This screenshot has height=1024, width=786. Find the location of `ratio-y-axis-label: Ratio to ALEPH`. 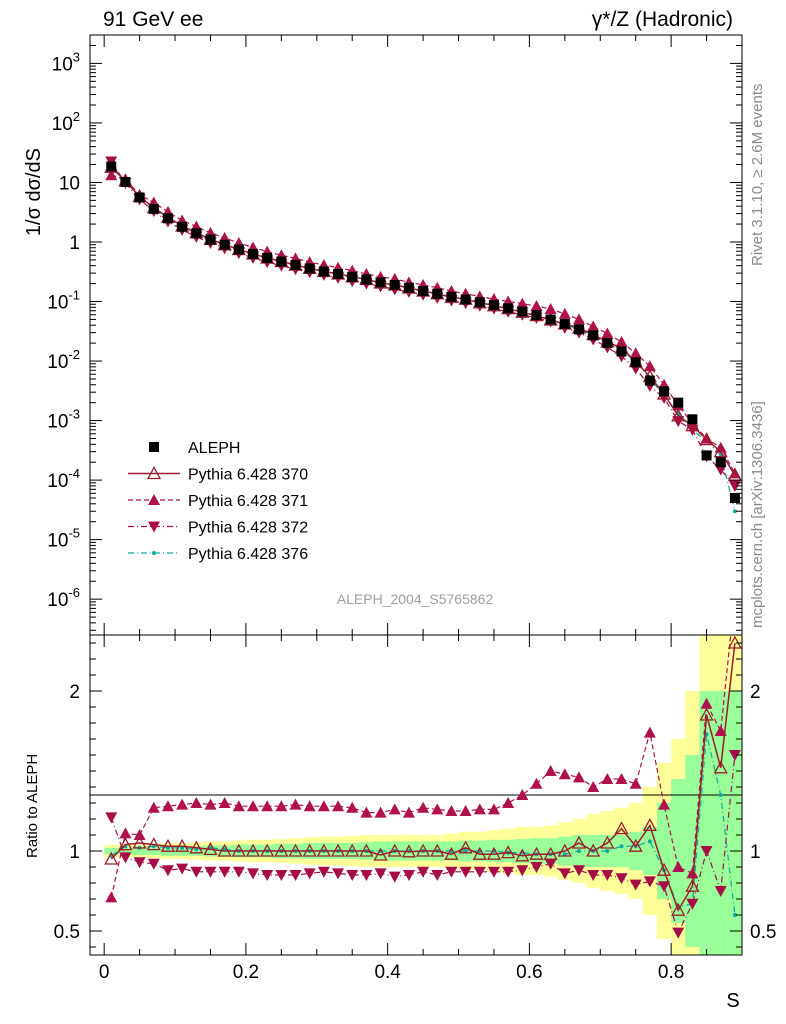

ratio-y-axis-label: Ratio to ALEPH is located at coordinates (32, 806).